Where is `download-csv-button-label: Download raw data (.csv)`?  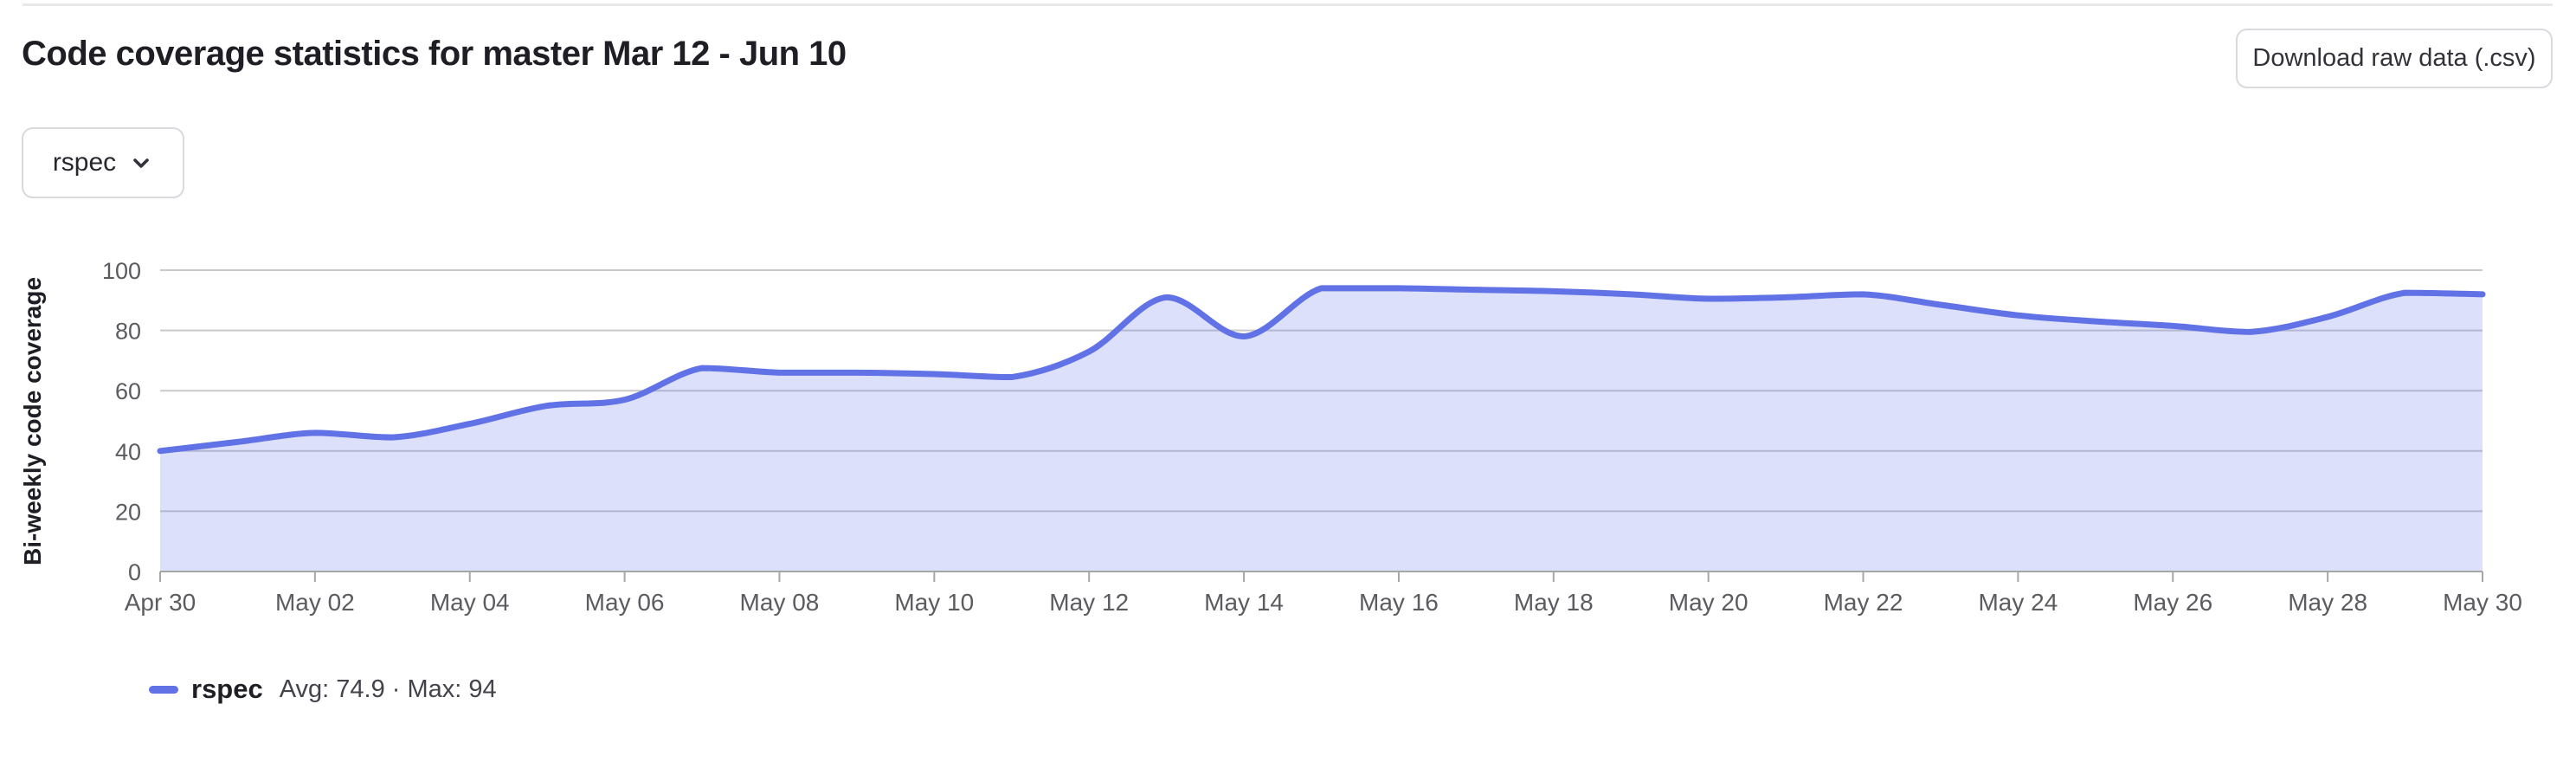 download-csv-button-label: Download raw data (.csv) is located at coordinates (2394, 58).